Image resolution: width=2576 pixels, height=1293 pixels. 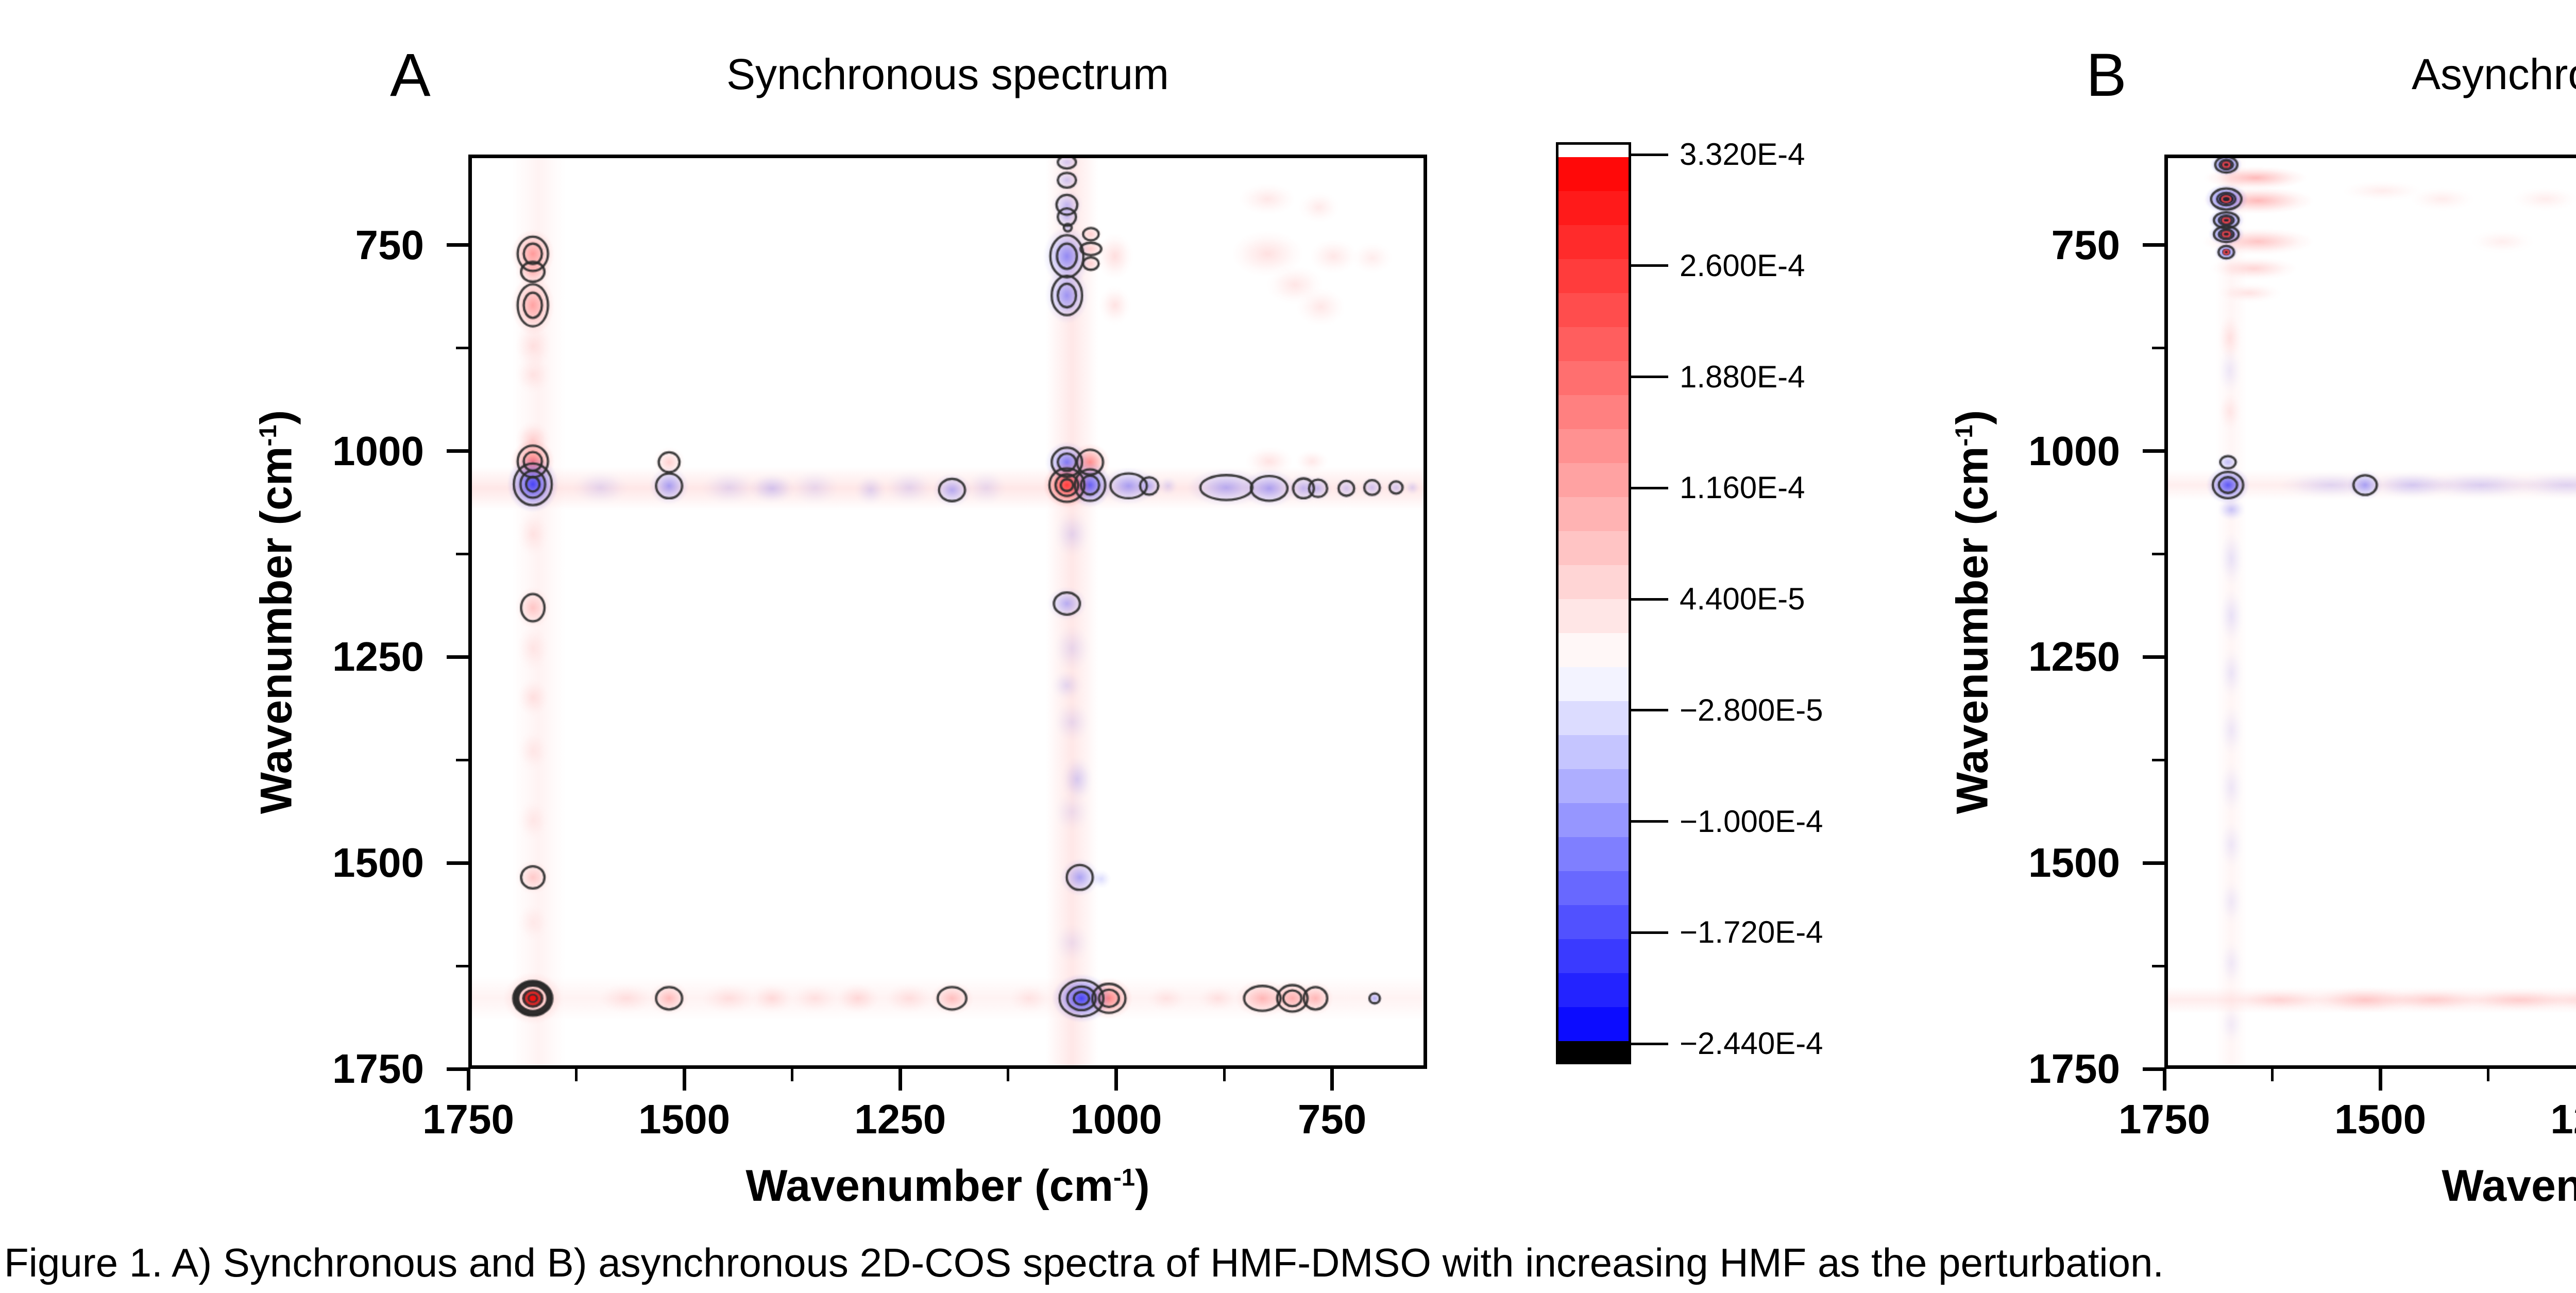 What do you see at coordinates (1742, 599) in the screenshot?
I see `colorbar-tick-label: 4.400E-5` at bounding box center [1742, 599].